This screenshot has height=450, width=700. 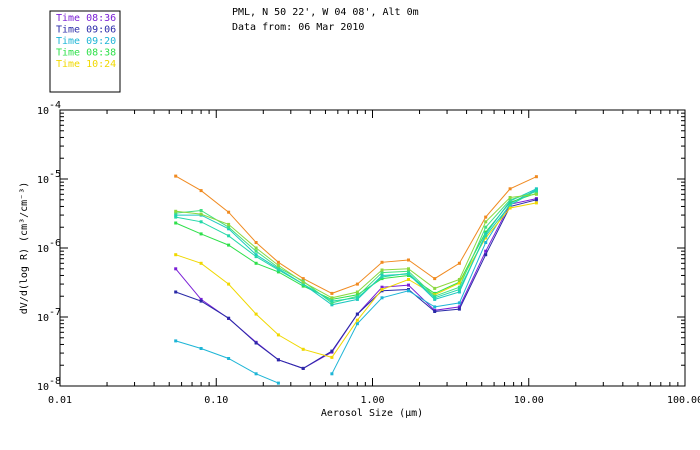 I want to click on y-tick-label: 10⁻⁴, so click(x=49, y=108).